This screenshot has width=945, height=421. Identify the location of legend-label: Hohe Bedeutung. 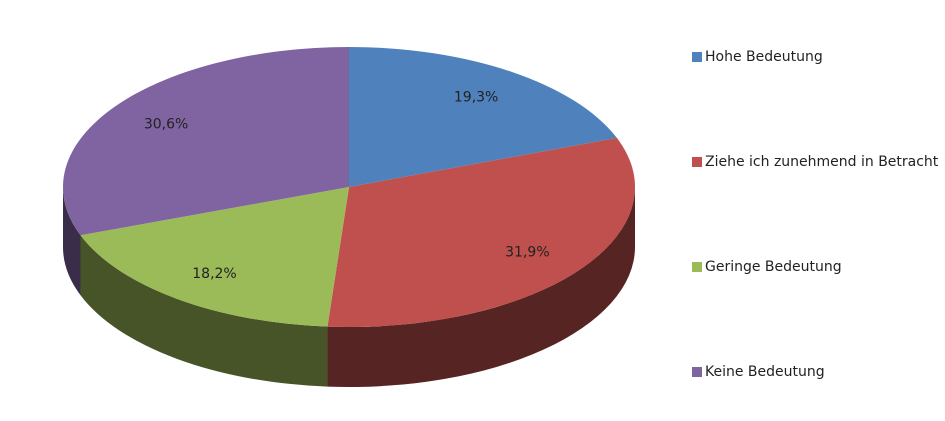
(764, 57).